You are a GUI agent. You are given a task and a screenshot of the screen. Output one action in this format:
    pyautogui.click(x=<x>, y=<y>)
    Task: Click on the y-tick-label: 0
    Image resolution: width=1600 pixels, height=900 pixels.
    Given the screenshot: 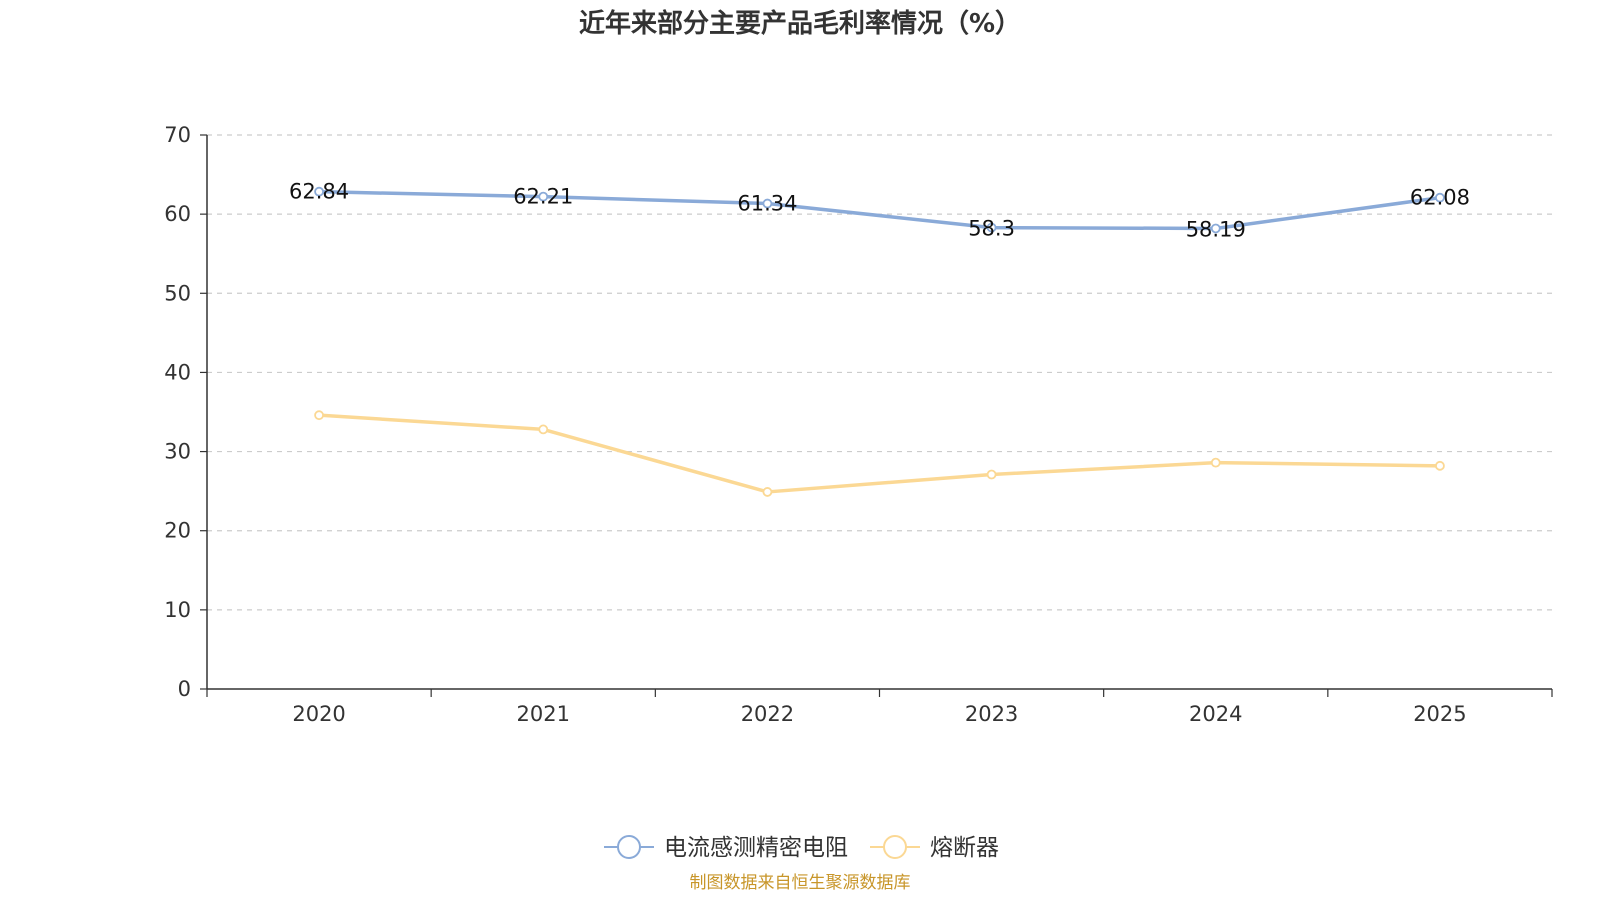 What is the action you would take?
    pyautogui.click(x=184, y=689)
    